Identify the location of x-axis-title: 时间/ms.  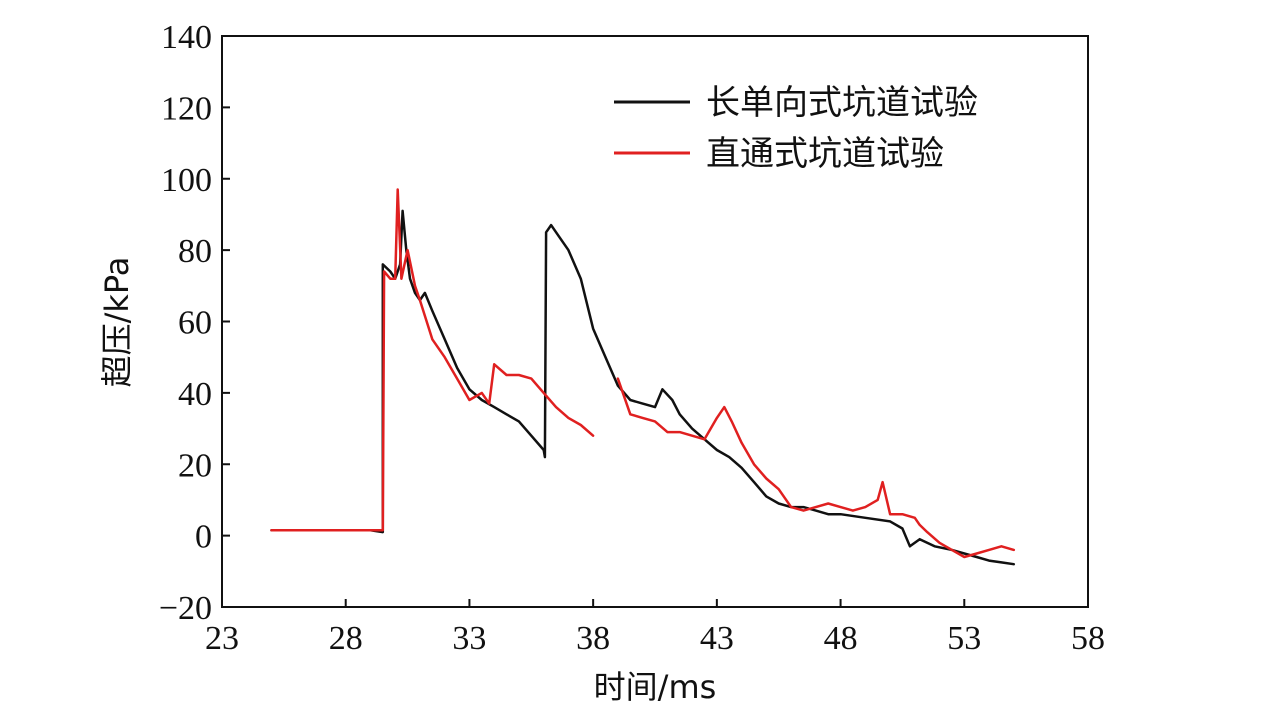
(655, 687).